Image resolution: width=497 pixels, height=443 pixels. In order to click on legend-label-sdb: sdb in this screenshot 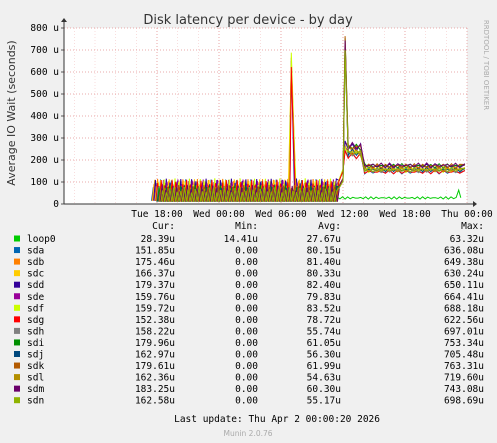, I will do `click(35, 262)`.